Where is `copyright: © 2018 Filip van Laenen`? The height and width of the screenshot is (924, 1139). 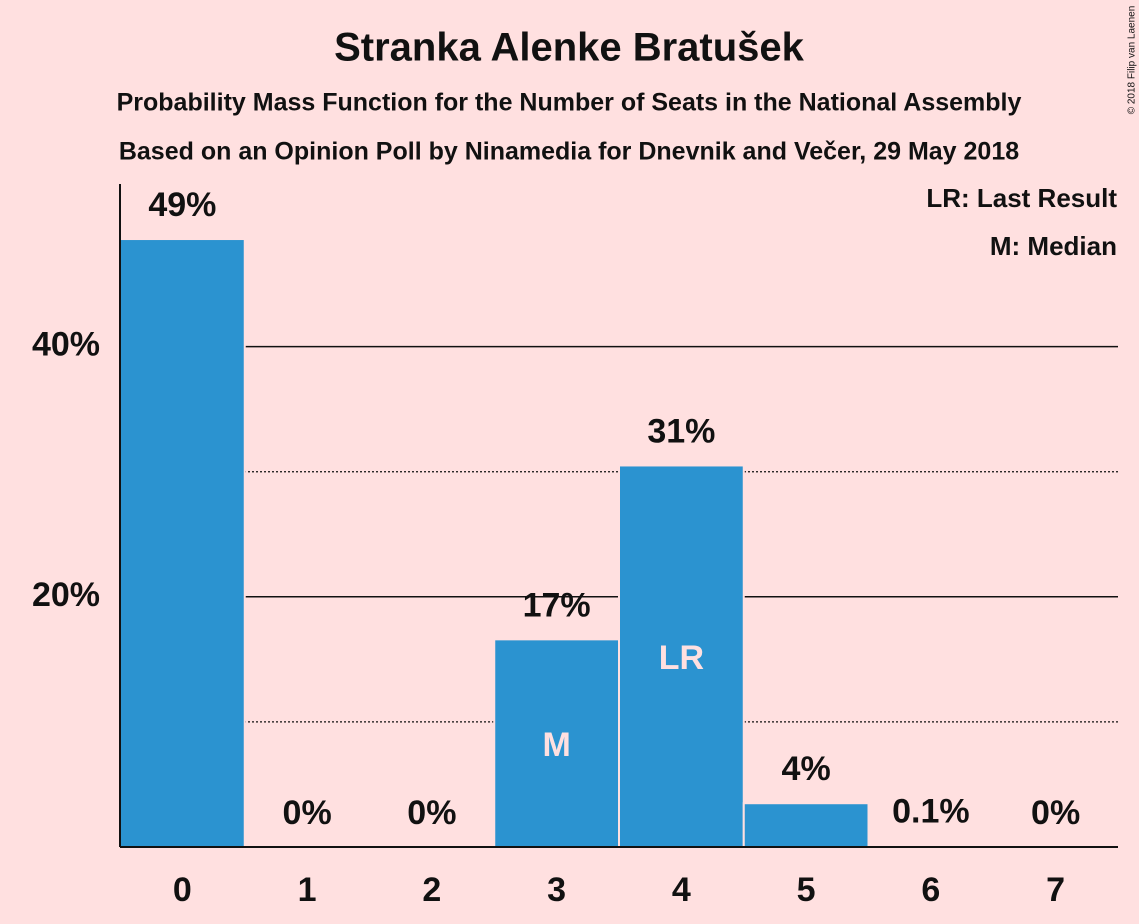
copyright: © 2018 Filip van Laenen is located at coordinates (1132, 60).